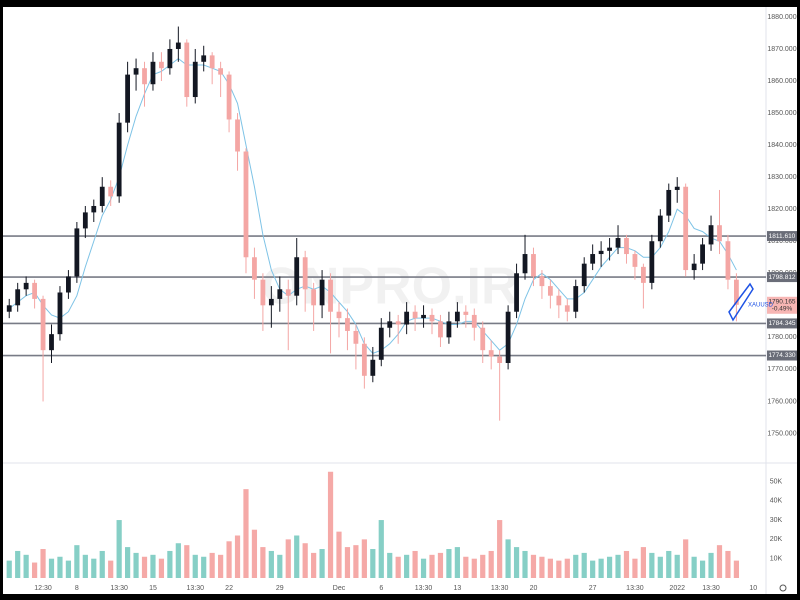  Describe the element at coordinates (339, 588) in the screenshot. I see `x-tick-label: Dec` at that location.